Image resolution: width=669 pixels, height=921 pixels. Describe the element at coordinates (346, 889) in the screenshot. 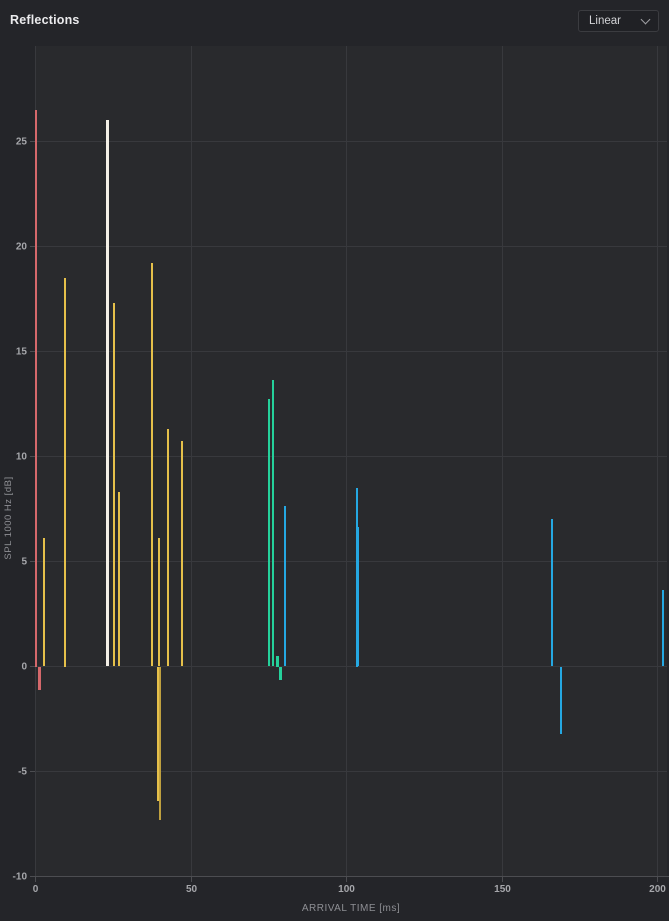

I see `x-tick-label: 100` at that location.